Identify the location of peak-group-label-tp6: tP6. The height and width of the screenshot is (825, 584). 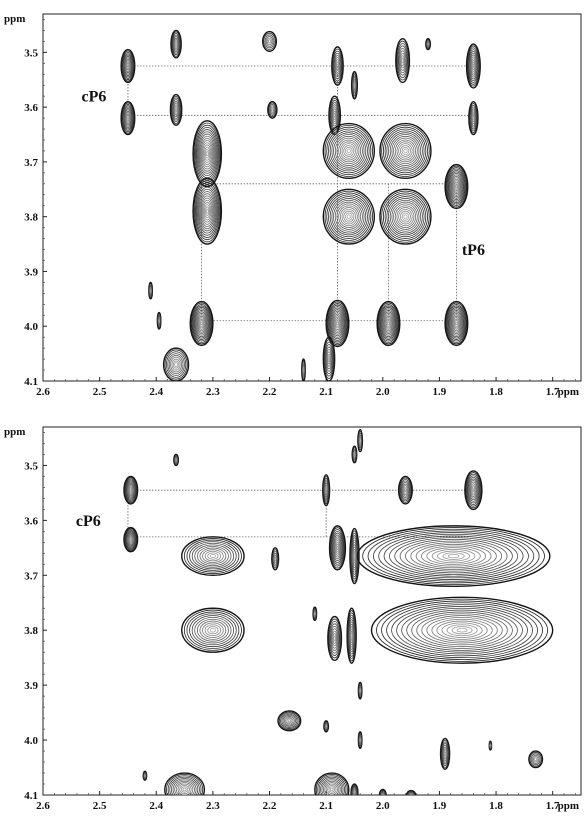
(473, 250).